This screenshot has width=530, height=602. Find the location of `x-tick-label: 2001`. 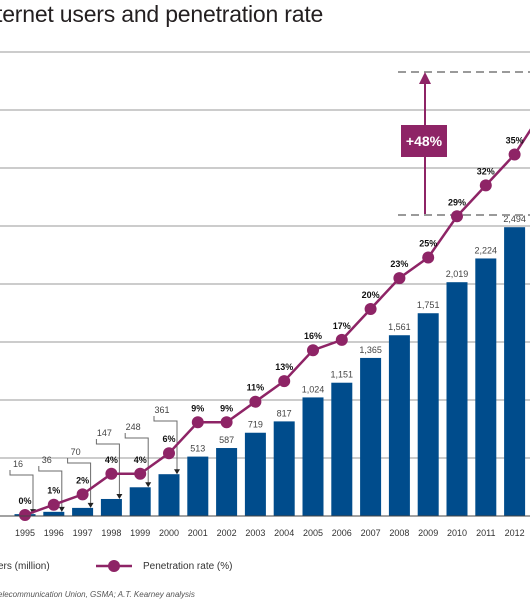

x-tick-label: 2001 is located at coordinates (198, 533).